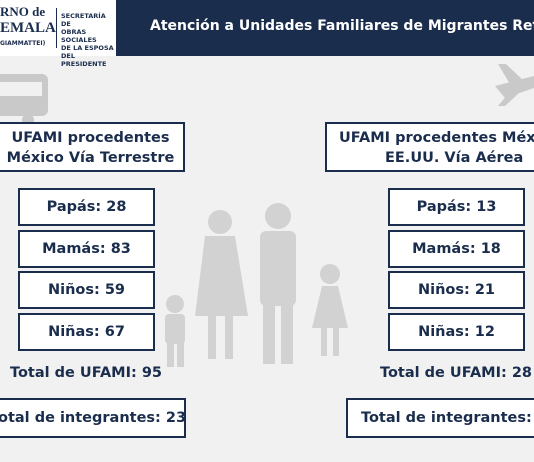 The width and height of the screenshot is (534, 462). Describe the element at coordinates (436, 138) in the screenshot. I see `title-line: UFAMI procedentes Méxic` at that location.